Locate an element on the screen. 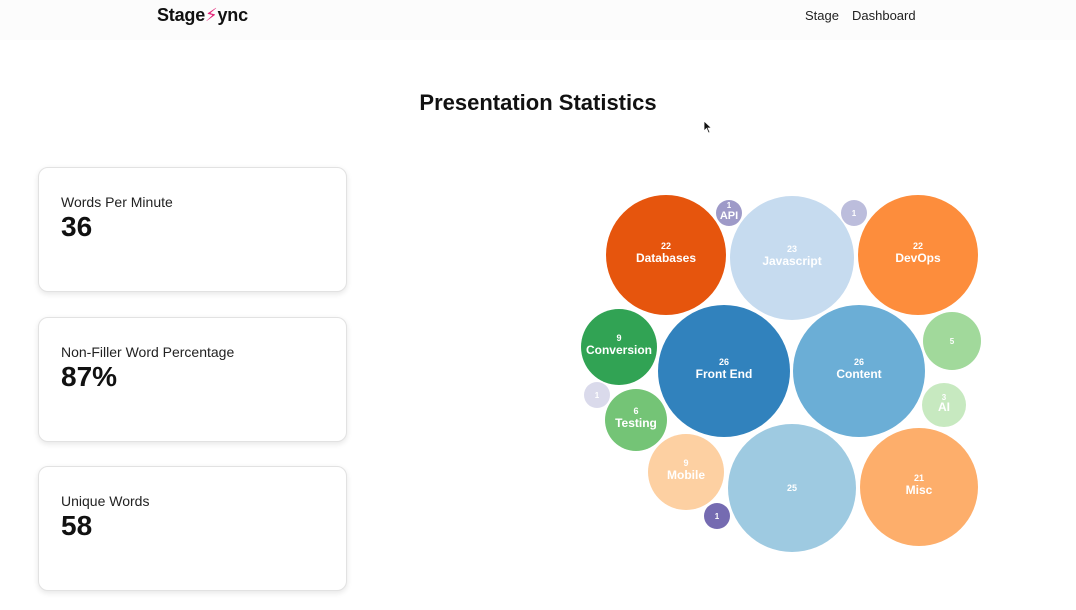  nav-link-dashboard: Dashboard is located at coordinates (883, 15).